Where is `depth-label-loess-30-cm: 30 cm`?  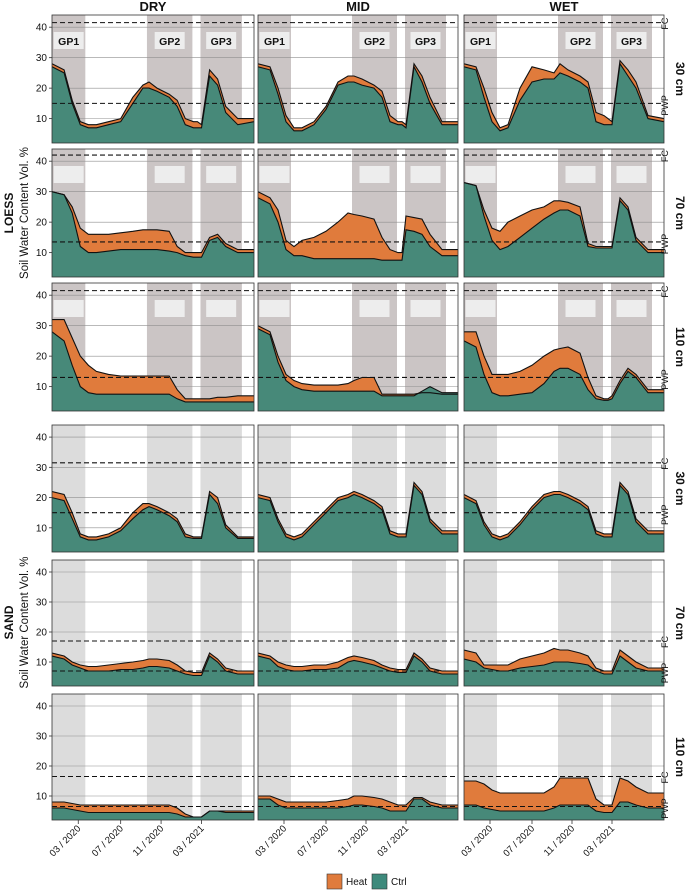
depth-label-loess-30-cm: 30 cm is located at coordinates (679, 79).